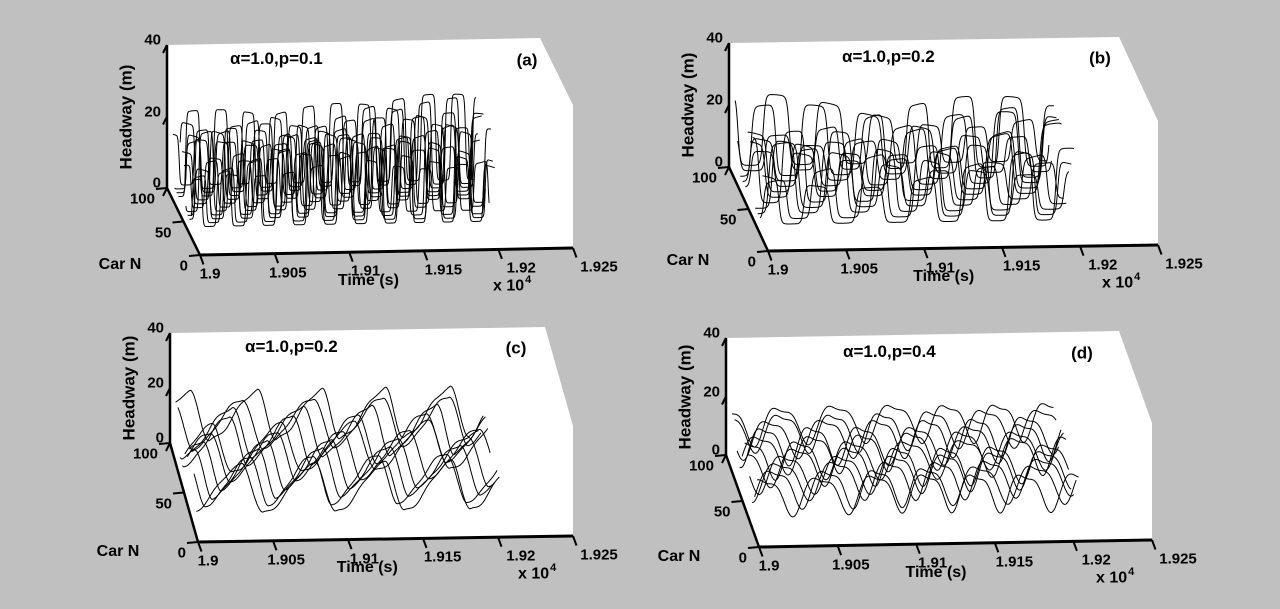 This screenshot has height=609, width=1280. I want to click on subplot-a, so click(366, 151).